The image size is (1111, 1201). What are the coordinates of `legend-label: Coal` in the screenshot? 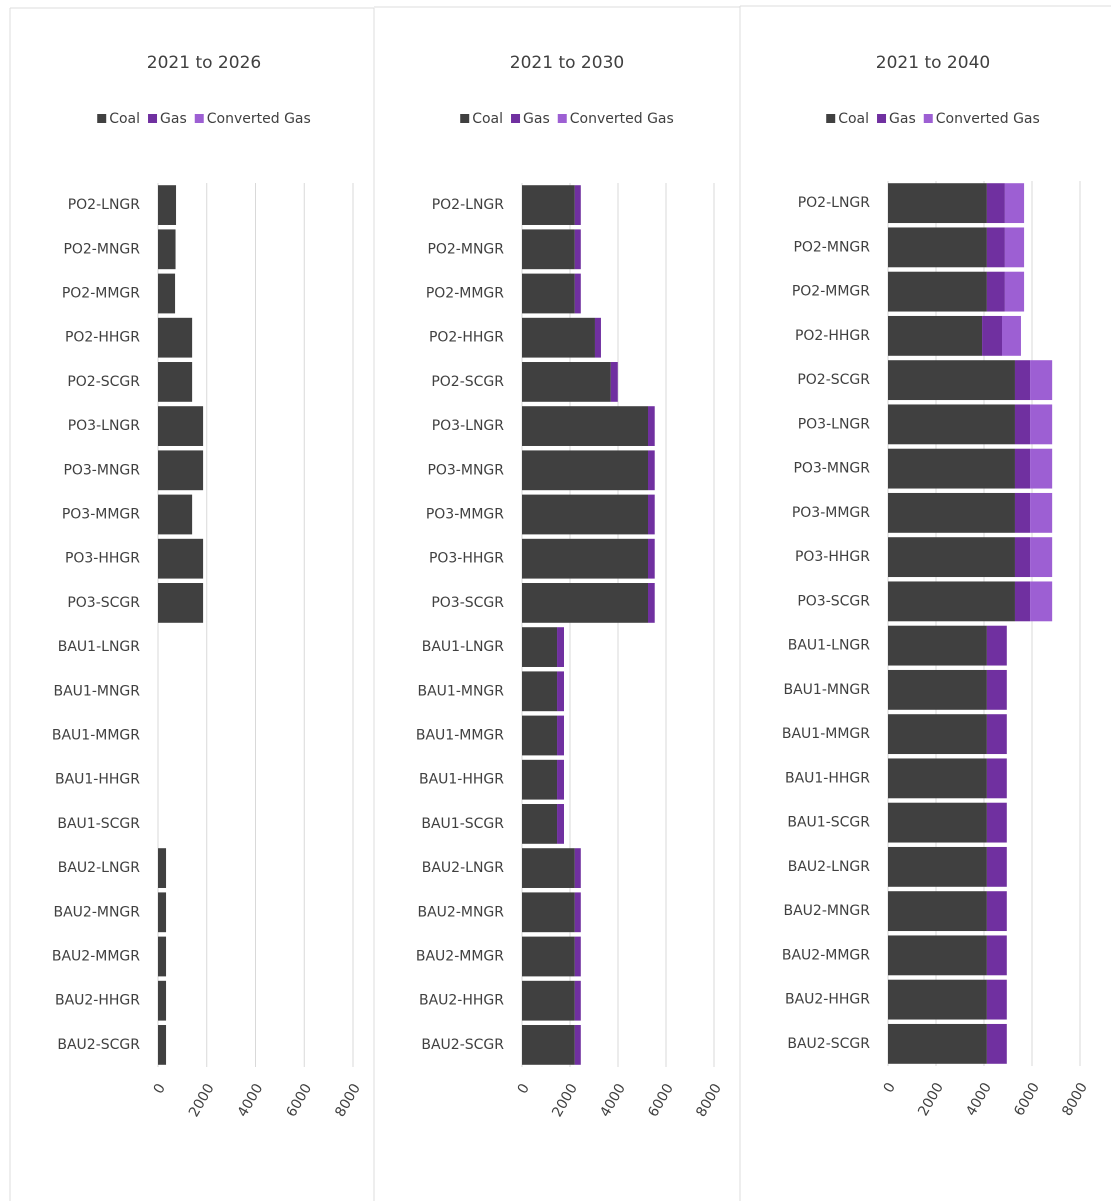 It's located at (487, 119).